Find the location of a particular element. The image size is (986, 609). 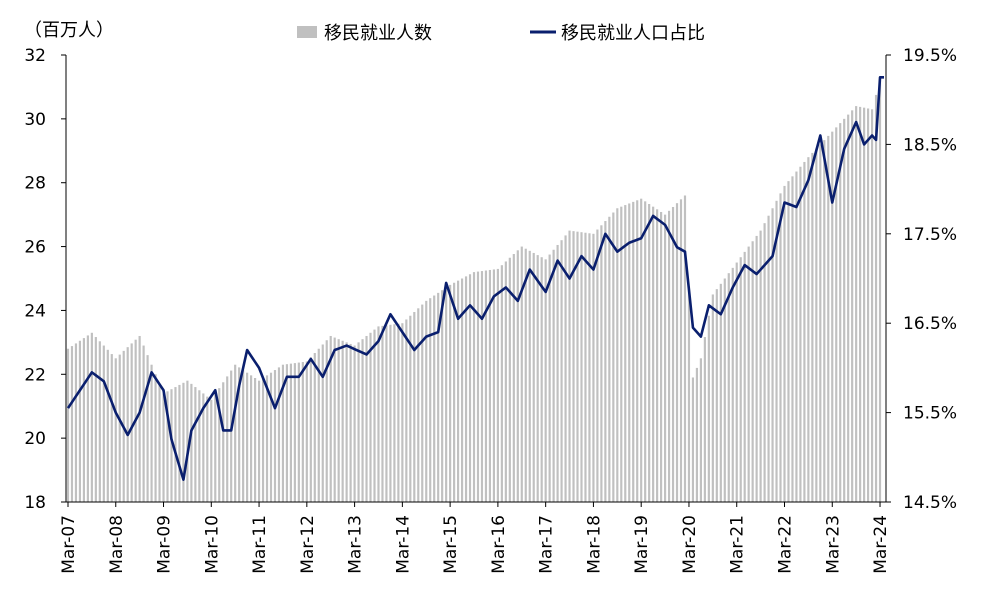

legend: 移民就业人数 移民就业人口占比 is located at coordinates (501, 33).